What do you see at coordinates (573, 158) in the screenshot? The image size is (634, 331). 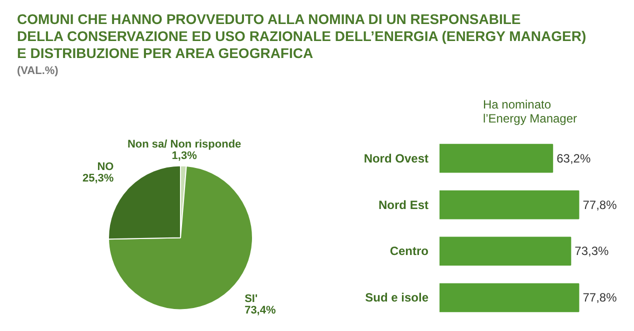 I see `data-label: 63,2%` at bounding box center [573, 158].